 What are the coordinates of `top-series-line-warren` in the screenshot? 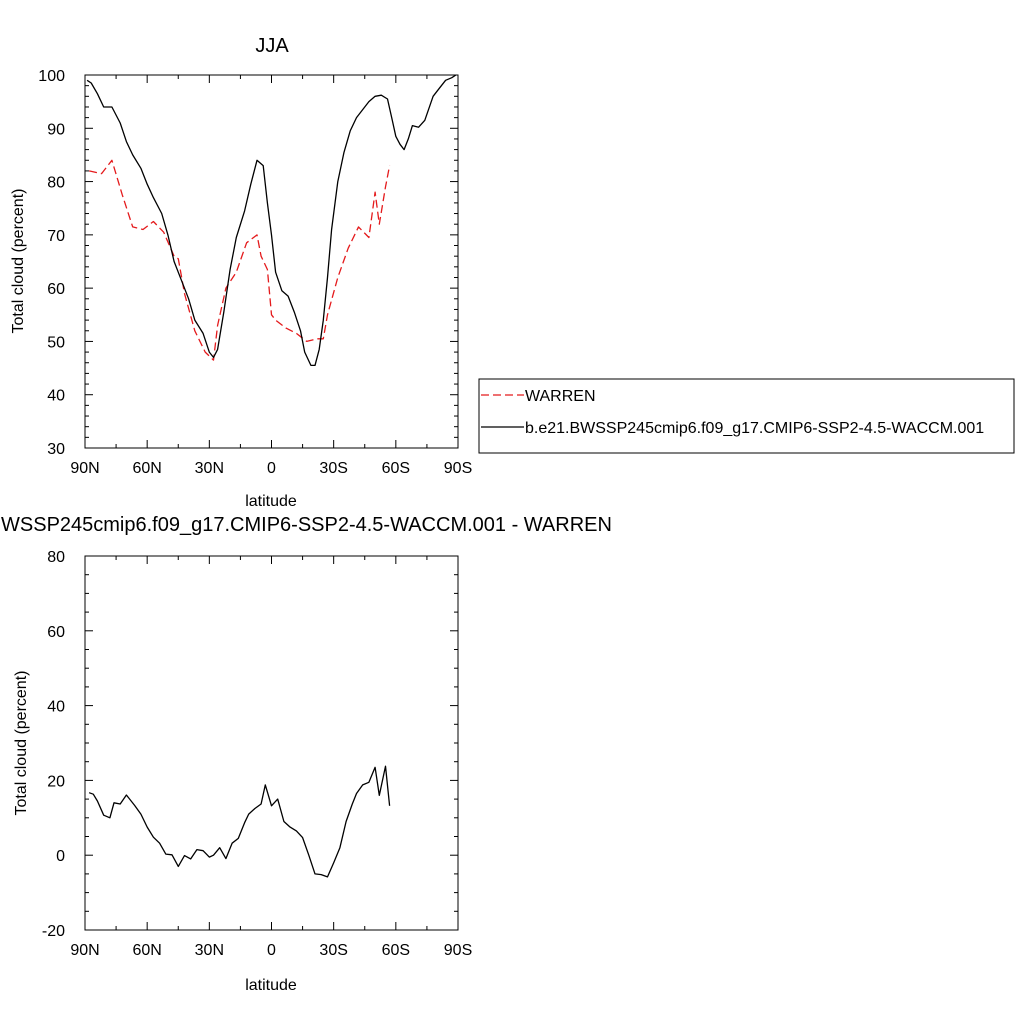 It's located at (239, 260).